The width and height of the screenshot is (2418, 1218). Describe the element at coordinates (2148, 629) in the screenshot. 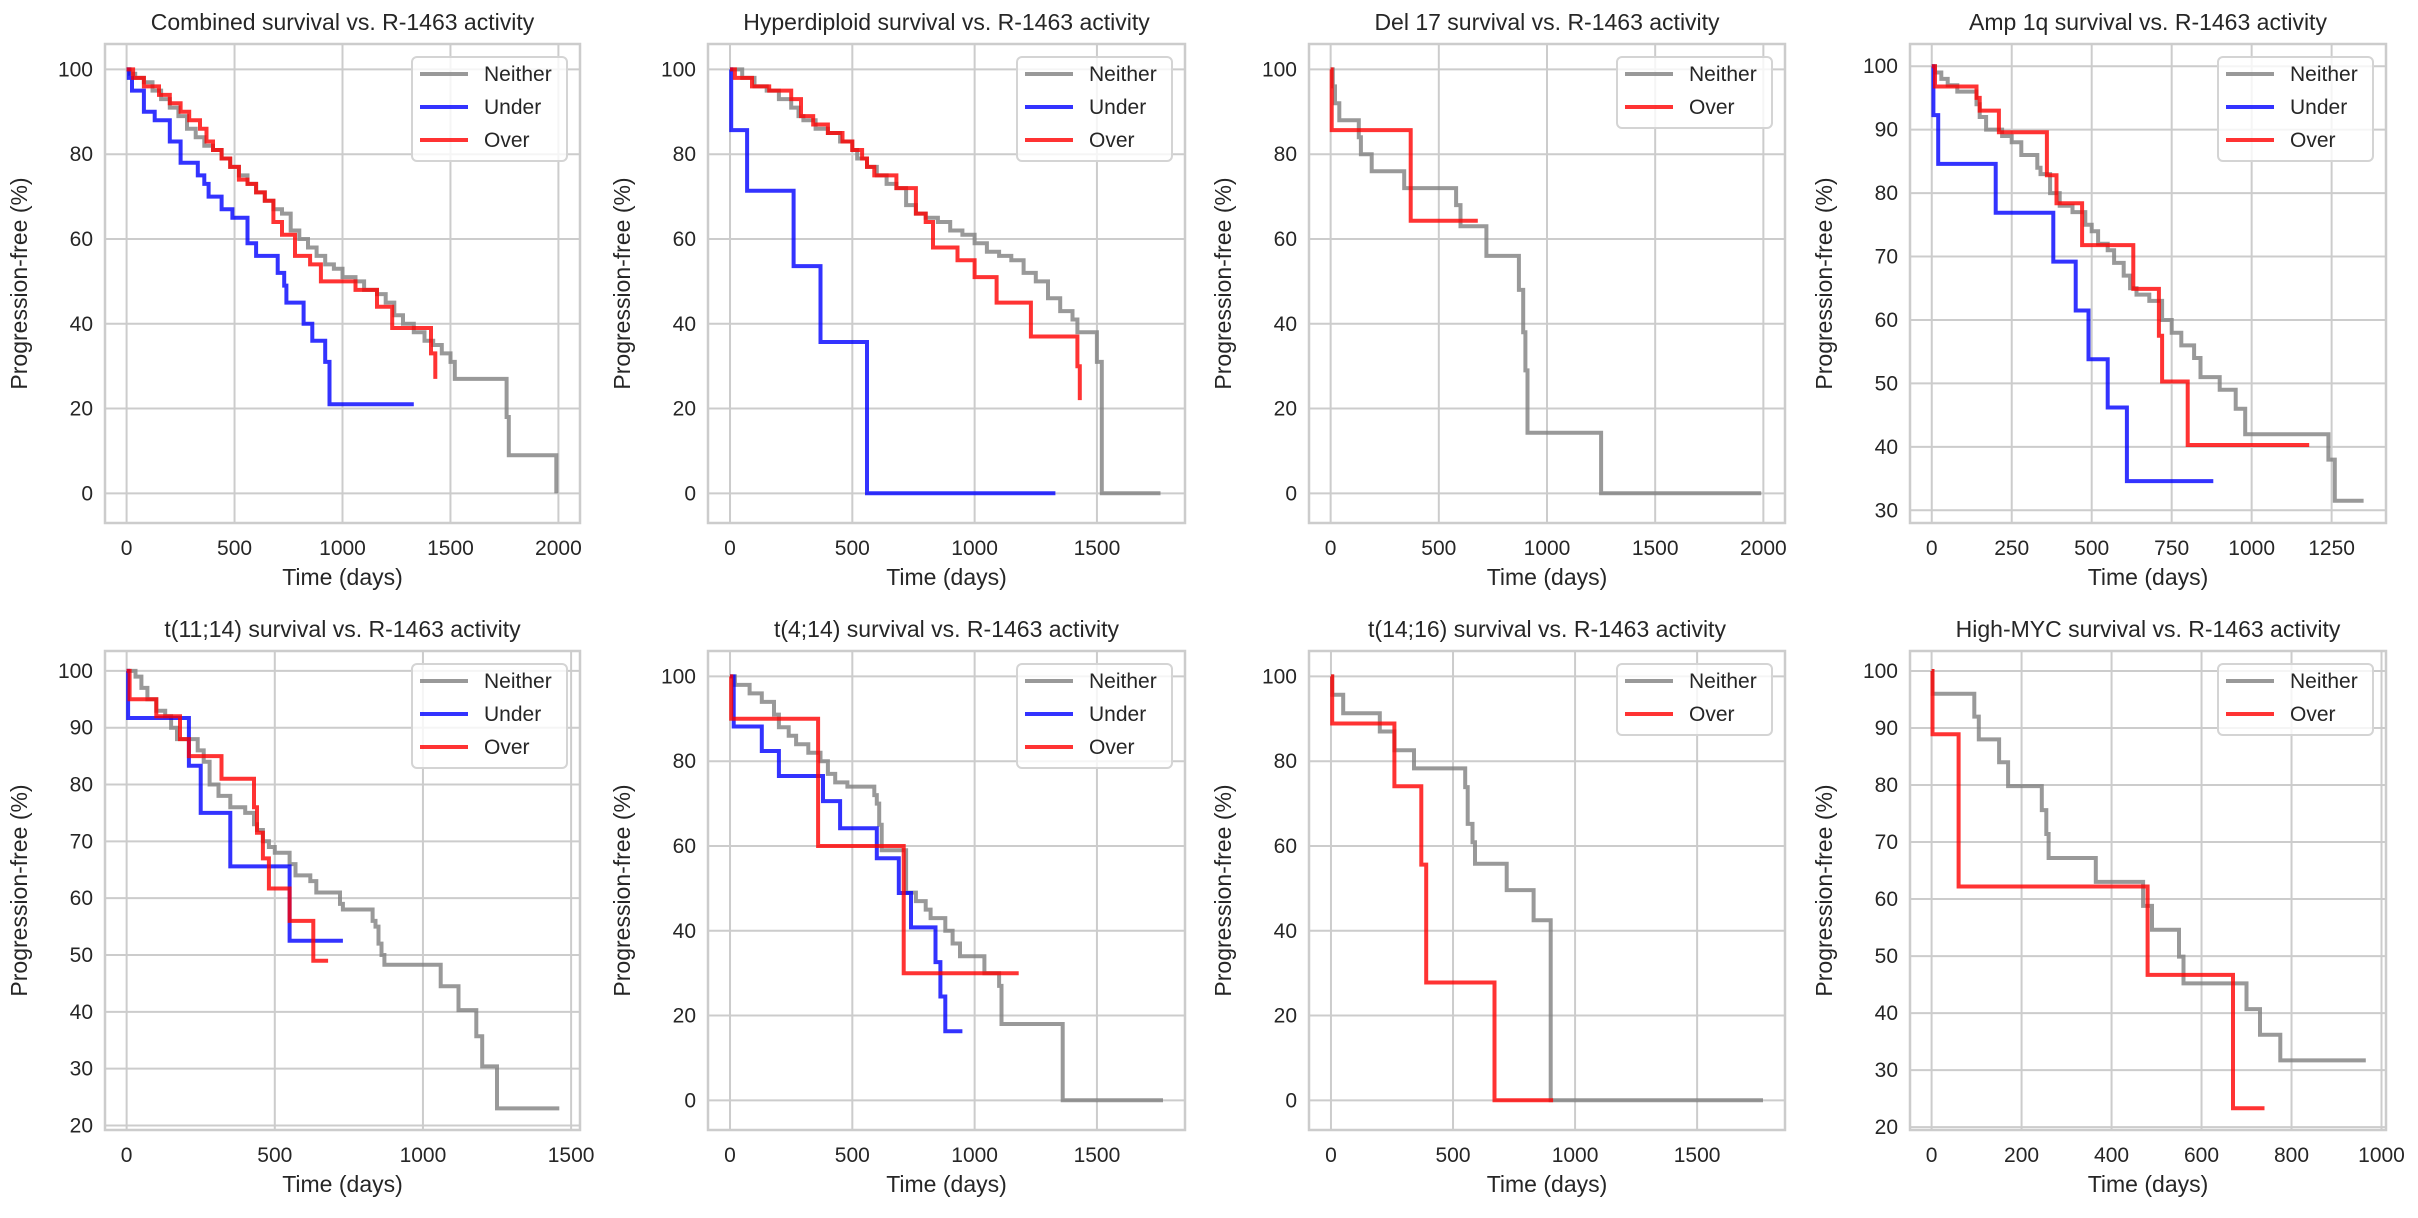

I see `chart-title: High-MYC survival vs. R-1463 activity` at that location.